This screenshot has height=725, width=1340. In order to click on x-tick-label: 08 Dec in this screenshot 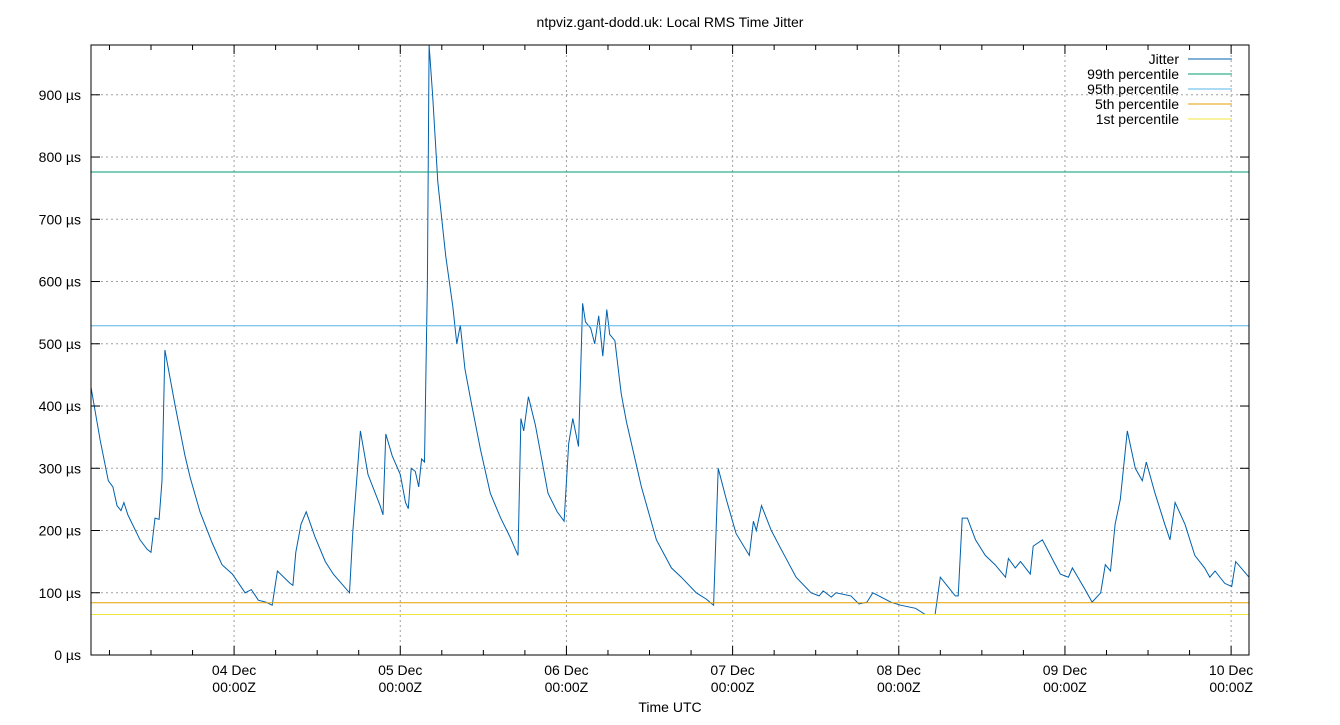, I will do `click(899, 670)`.